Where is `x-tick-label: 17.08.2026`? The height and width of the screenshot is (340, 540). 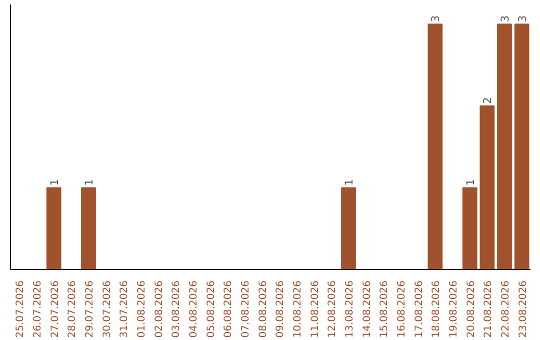
x-tick-label: 17.08.2026 is located at coordinates (419, 309).